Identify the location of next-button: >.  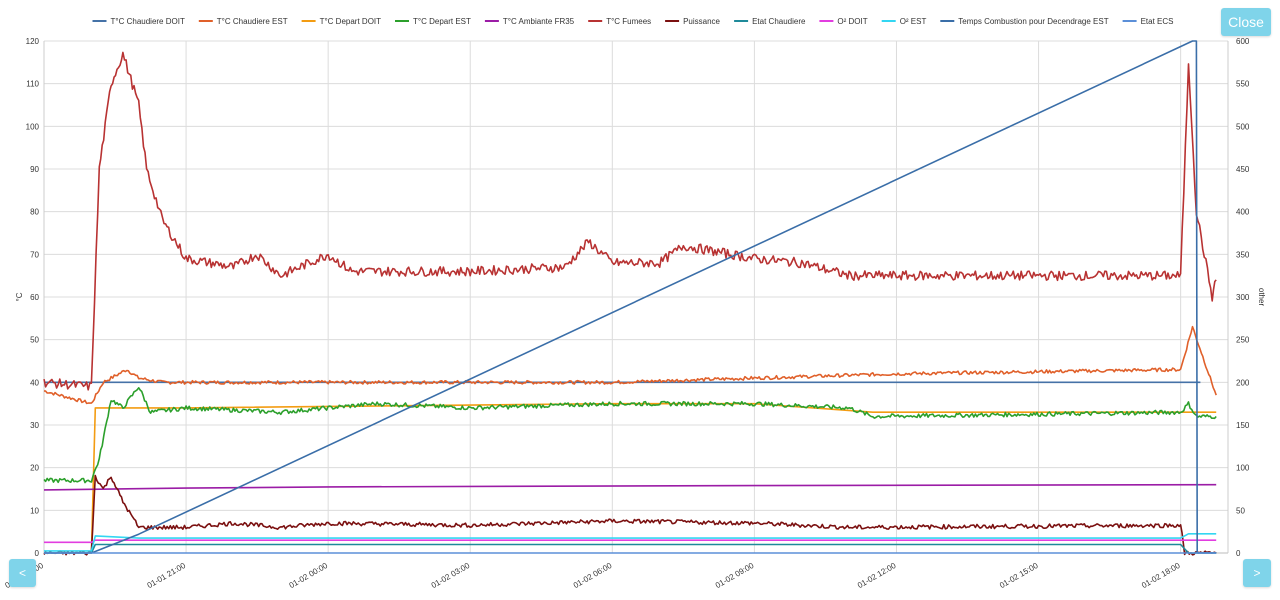
(1257, 573).